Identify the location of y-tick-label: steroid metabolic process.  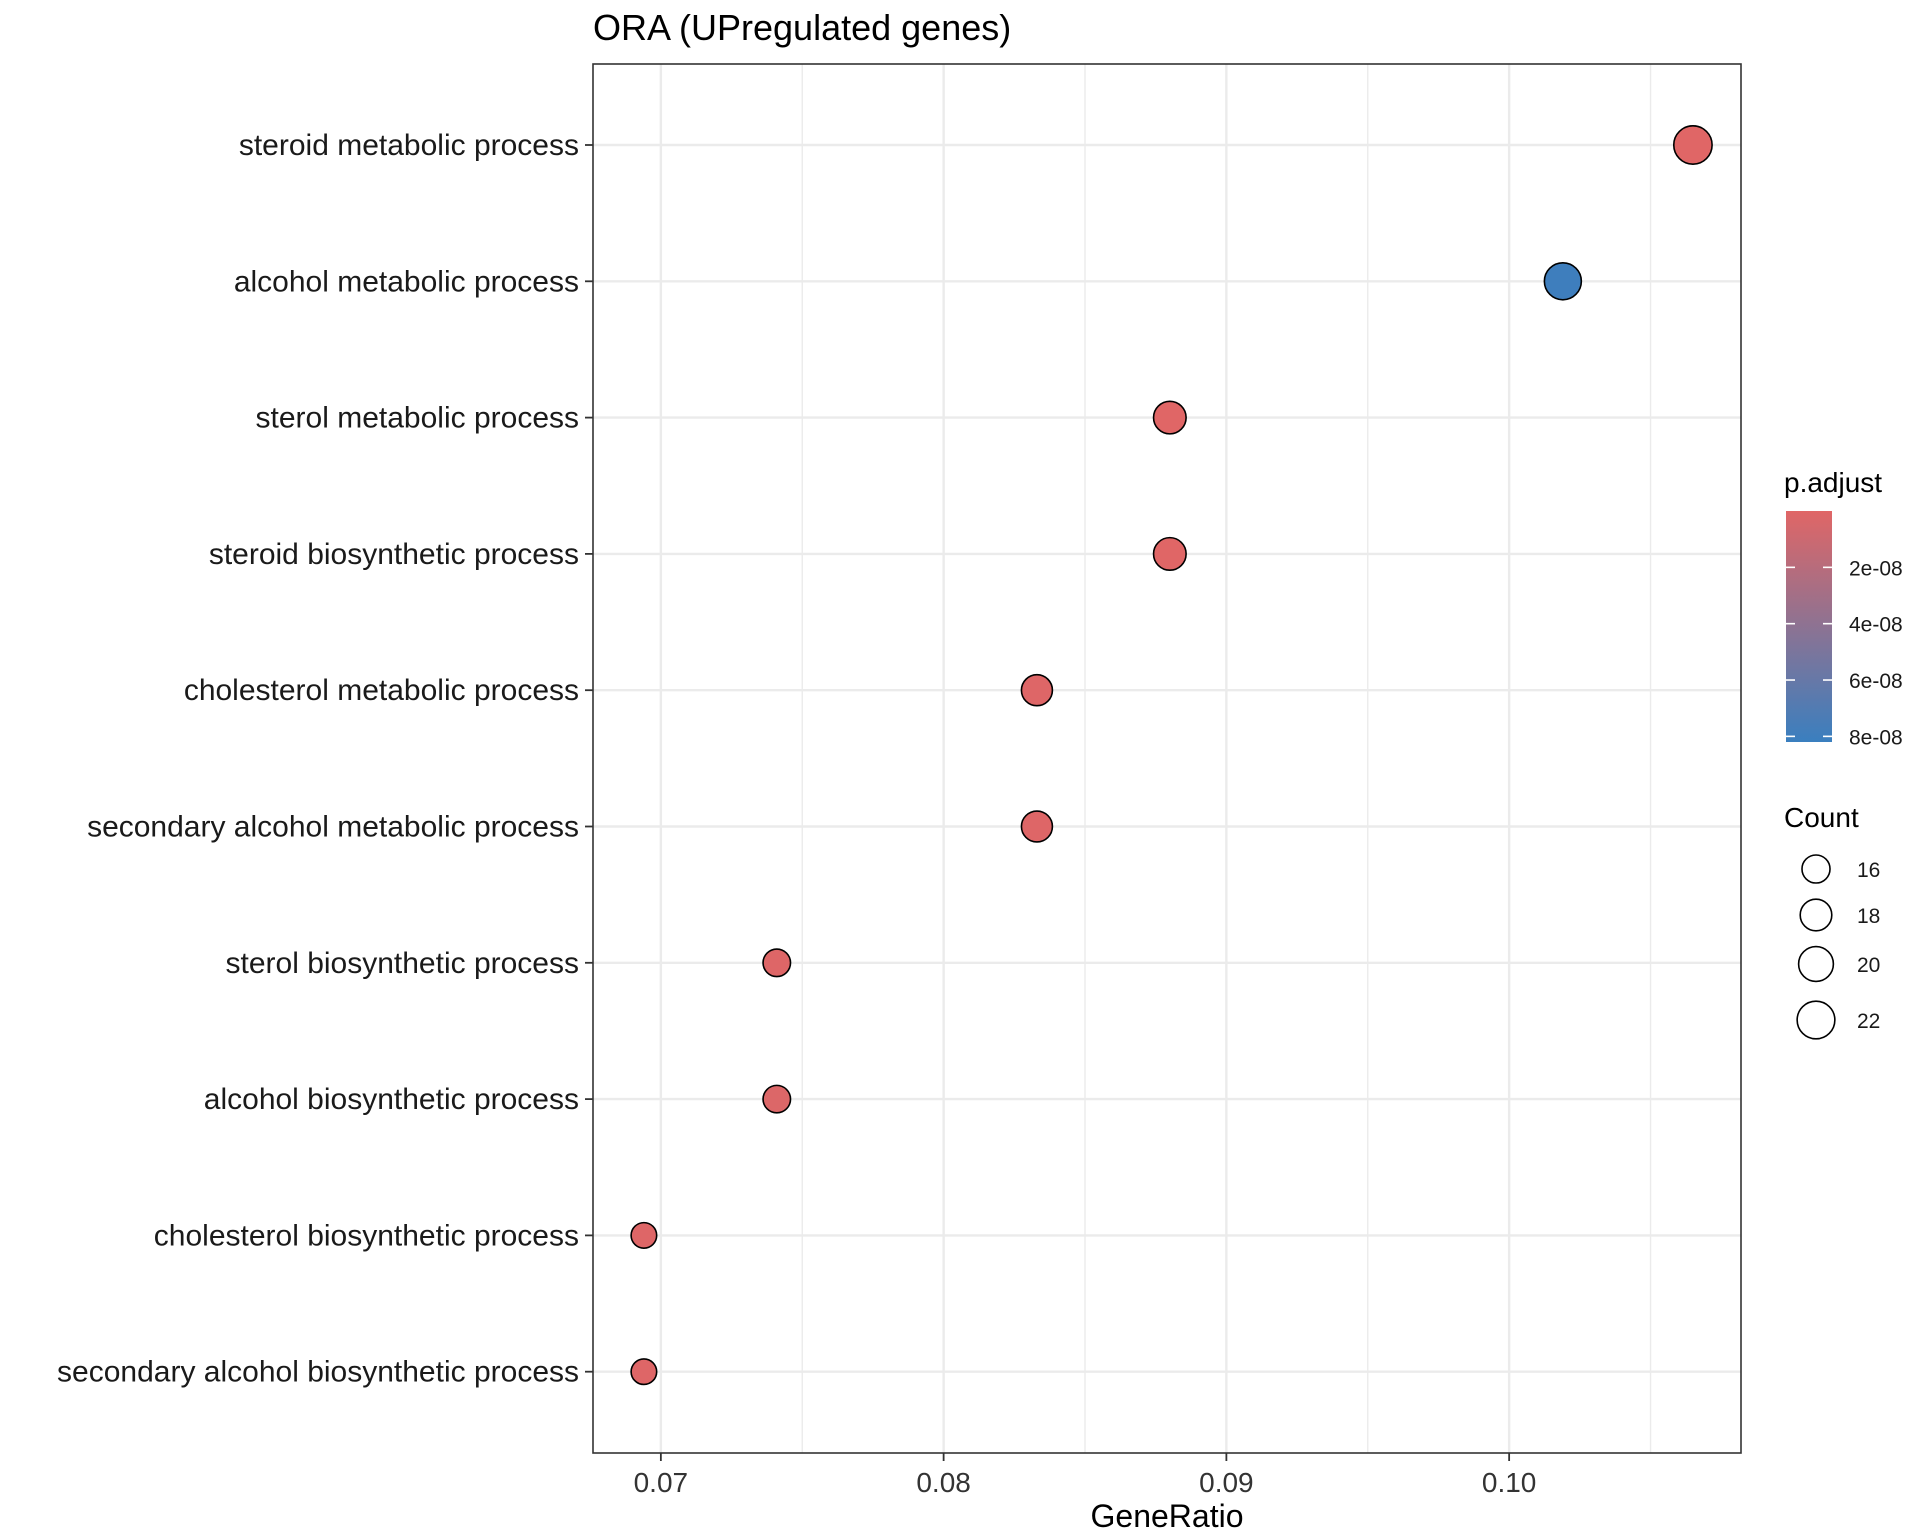
(409, 145).